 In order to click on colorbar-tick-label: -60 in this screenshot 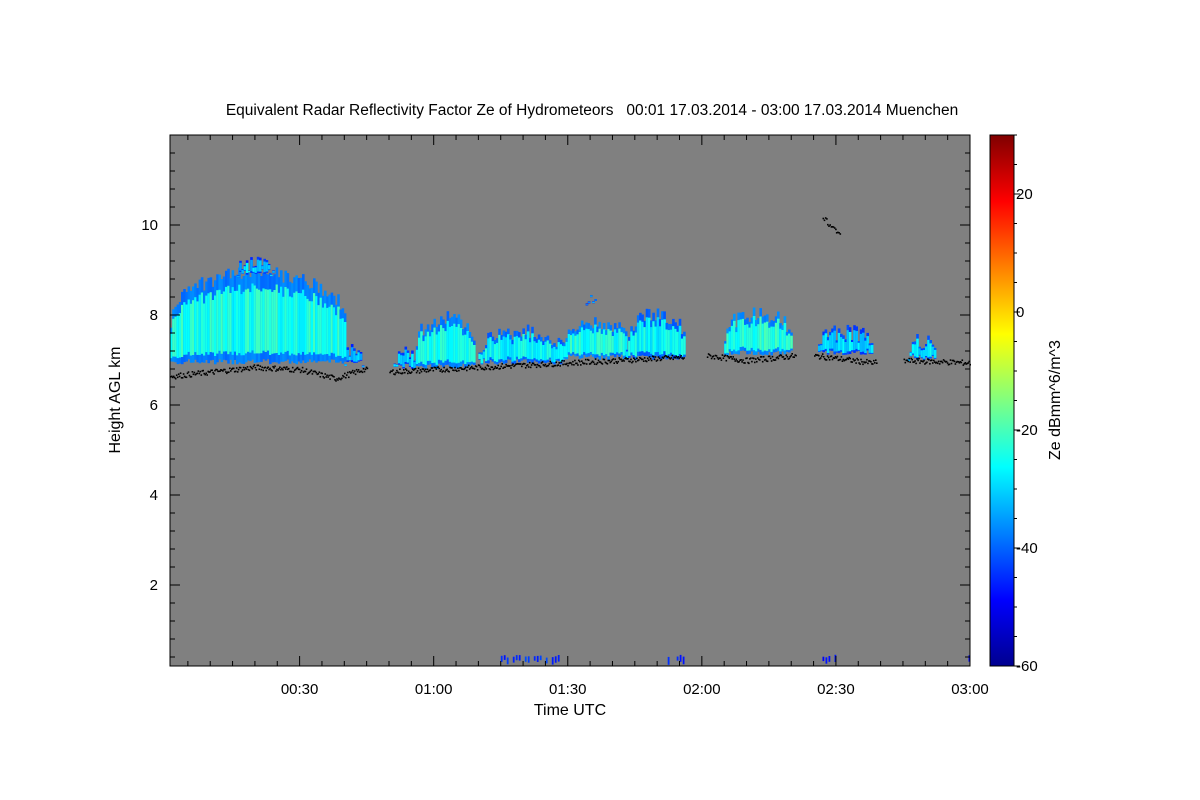, I will do `click(1027, 666)`.